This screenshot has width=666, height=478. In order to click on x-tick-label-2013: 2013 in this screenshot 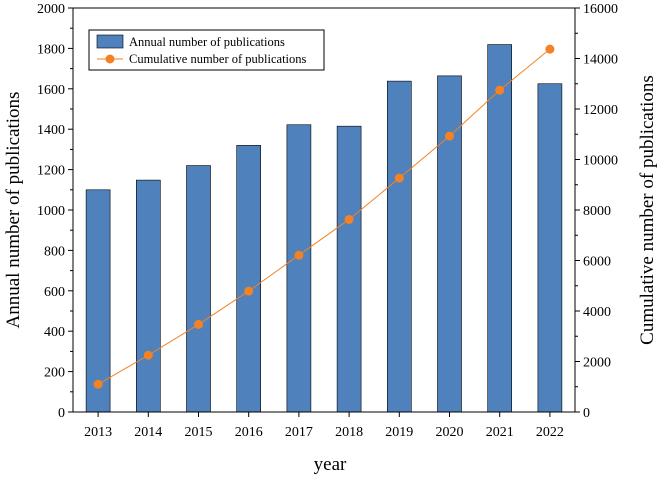, I will do `click(98, 432)`.